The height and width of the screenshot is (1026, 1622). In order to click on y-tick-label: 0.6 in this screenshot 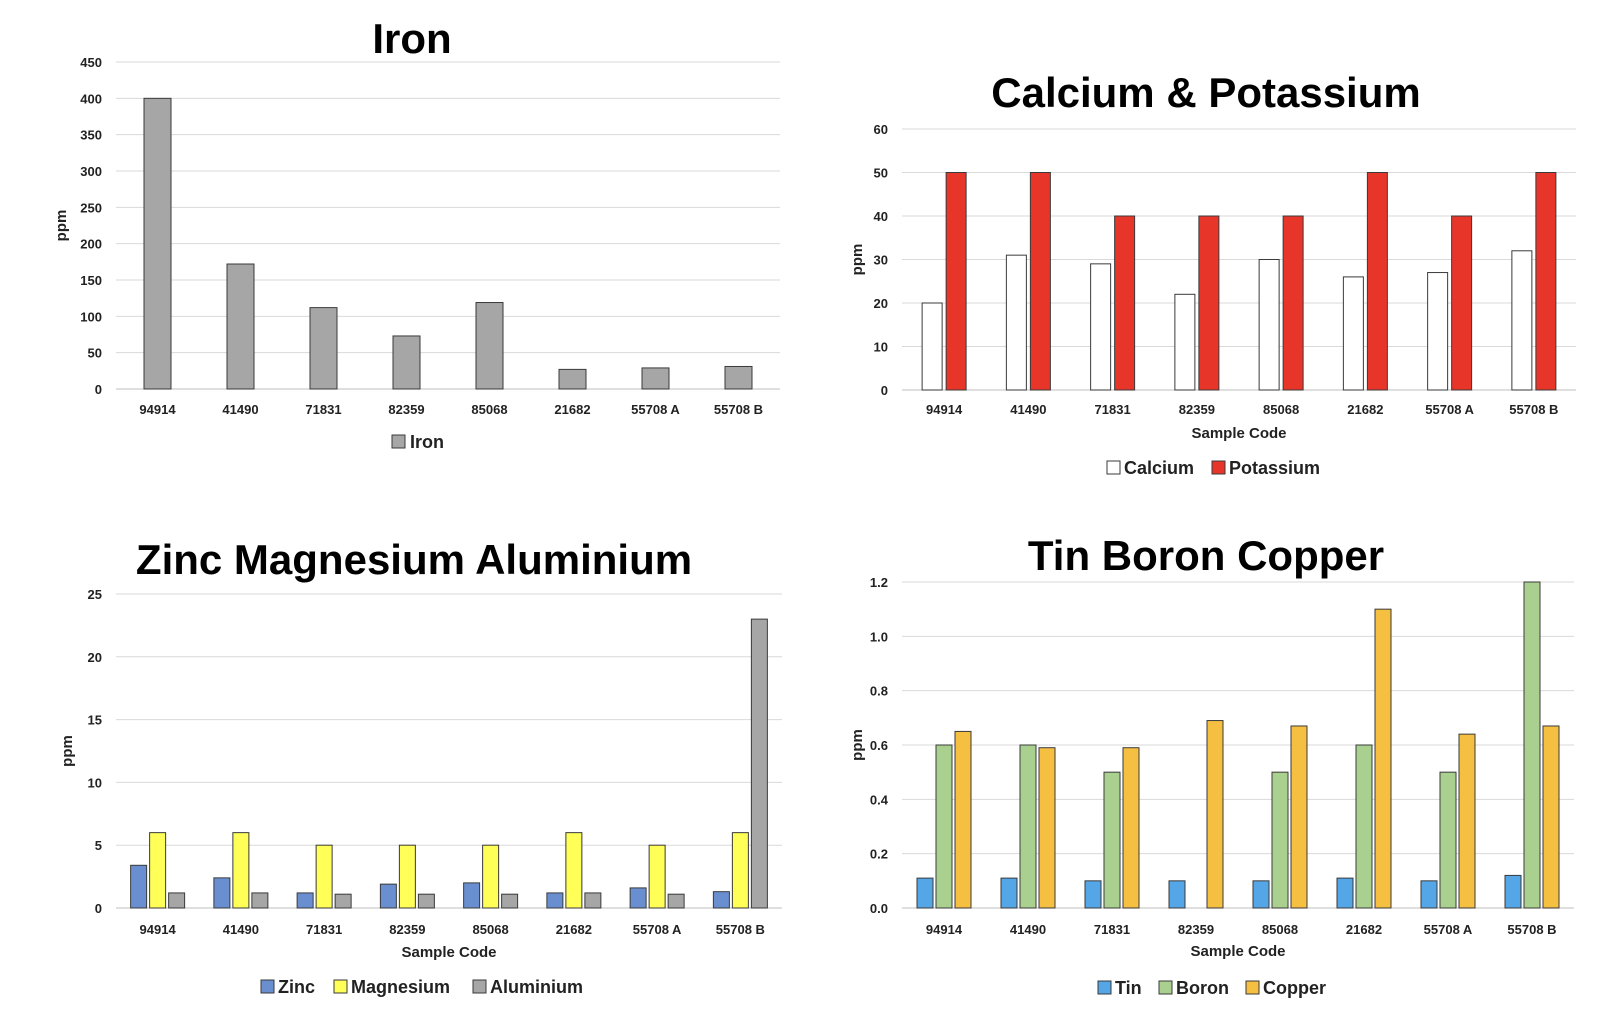, I will do `click(879, 745)`.